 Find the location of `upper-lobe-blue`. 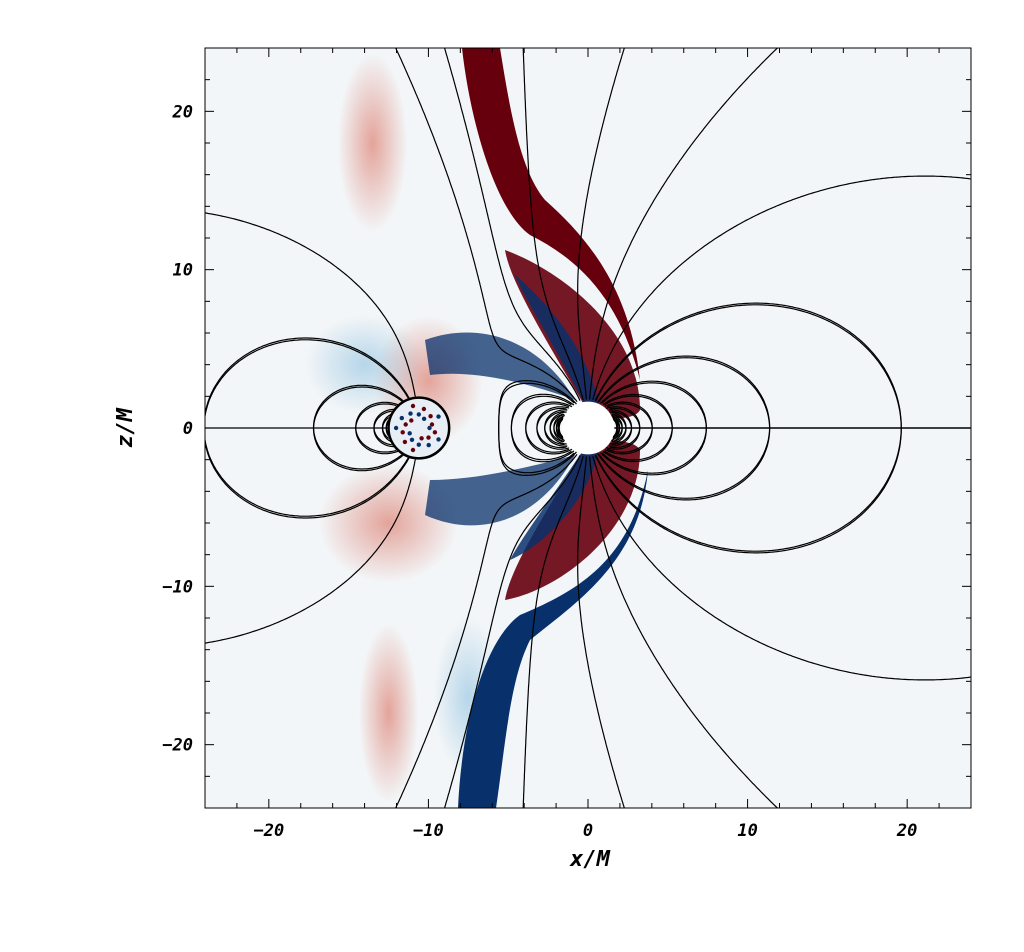

upper-lobe-blue is located at coordinates (557, 345).